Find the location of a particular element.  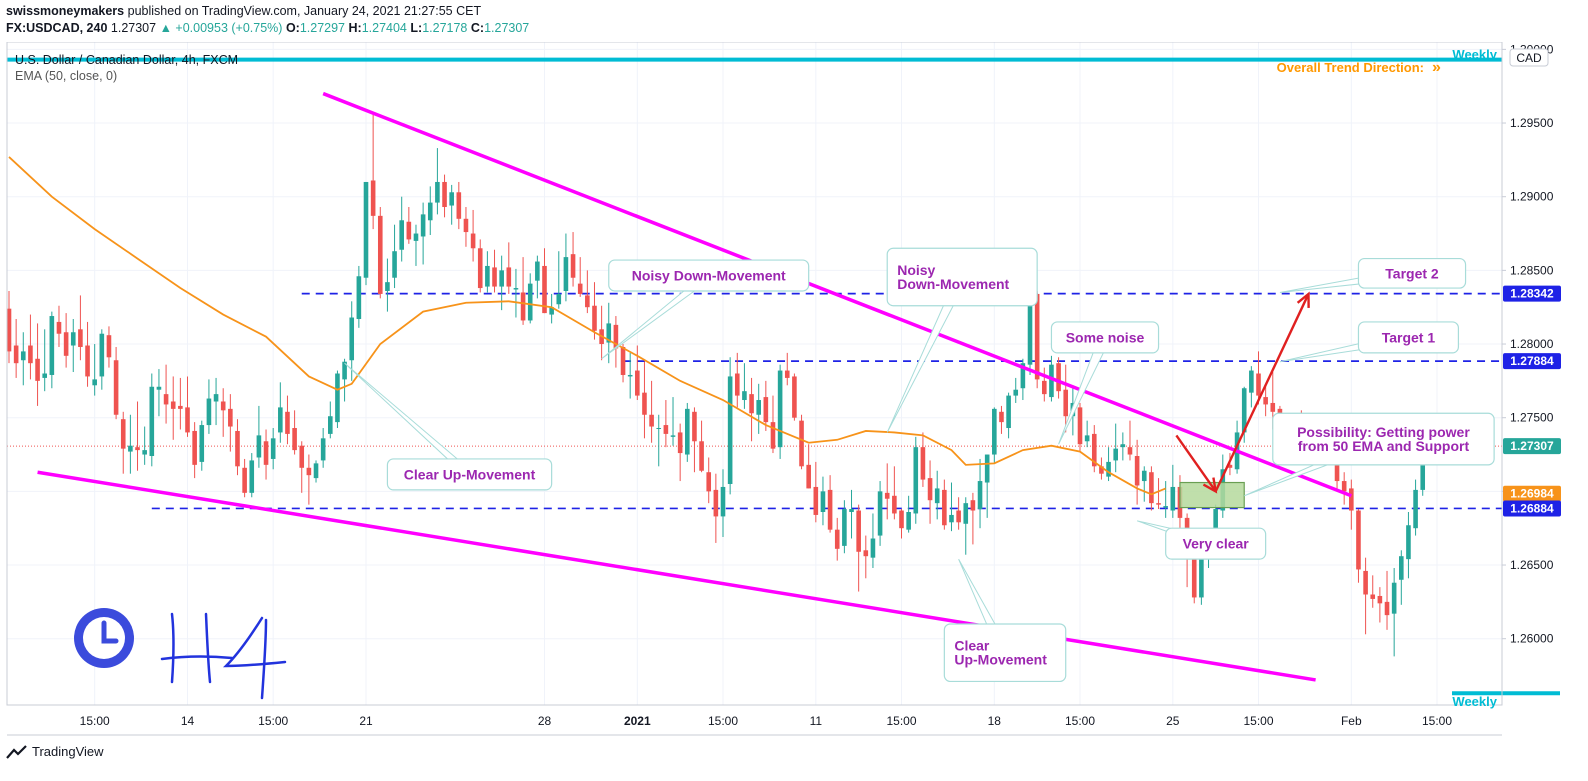

symbol-ticker: FX:USDCAD, 240 is located at coordinates (57, 28).